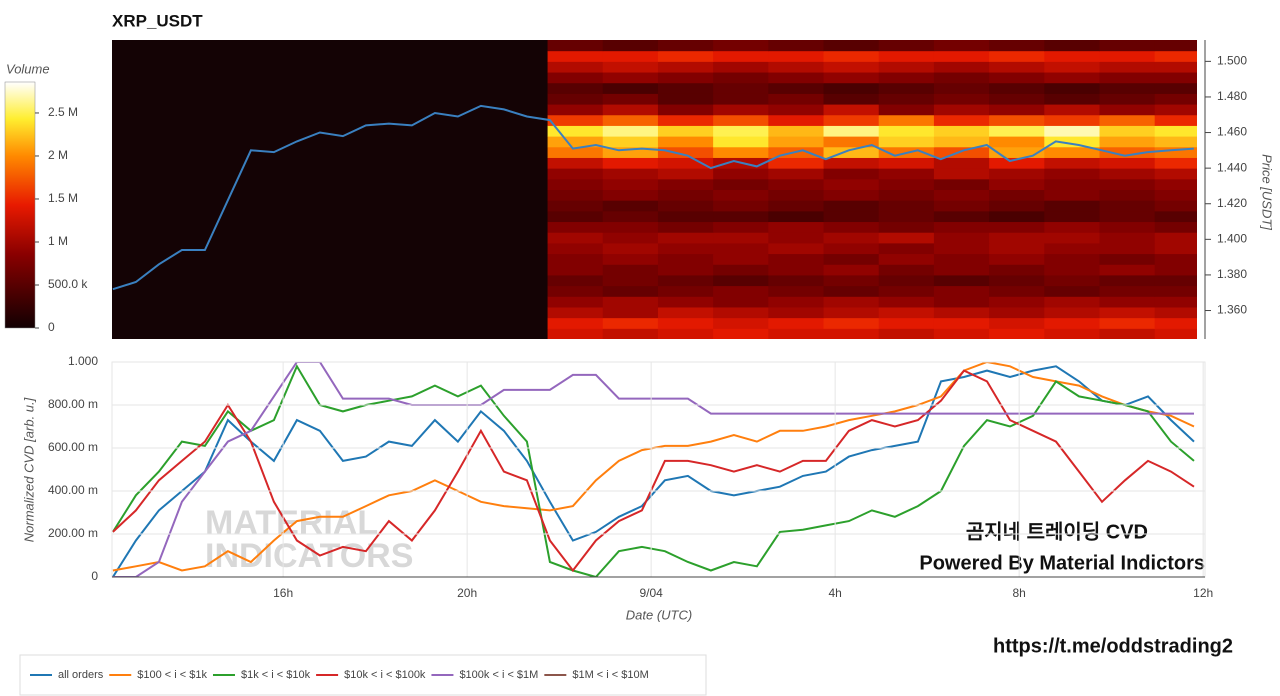 Image resolution: width=1280 pixels, height=696 pixels. What do you see at coordinates (651, 593) in the screenshot?
I see `x-tick-label: 9/04` at bounding box center [651, 593].